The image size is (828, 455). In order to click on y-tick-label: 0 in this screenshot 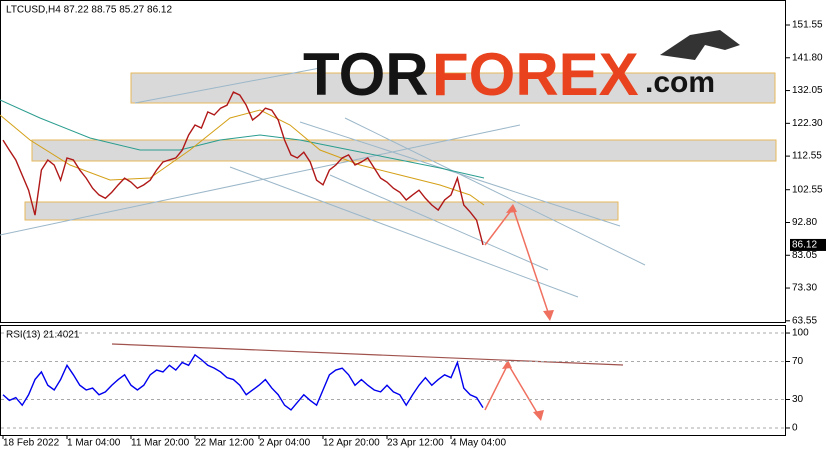, I will do `click(795, 428)`.